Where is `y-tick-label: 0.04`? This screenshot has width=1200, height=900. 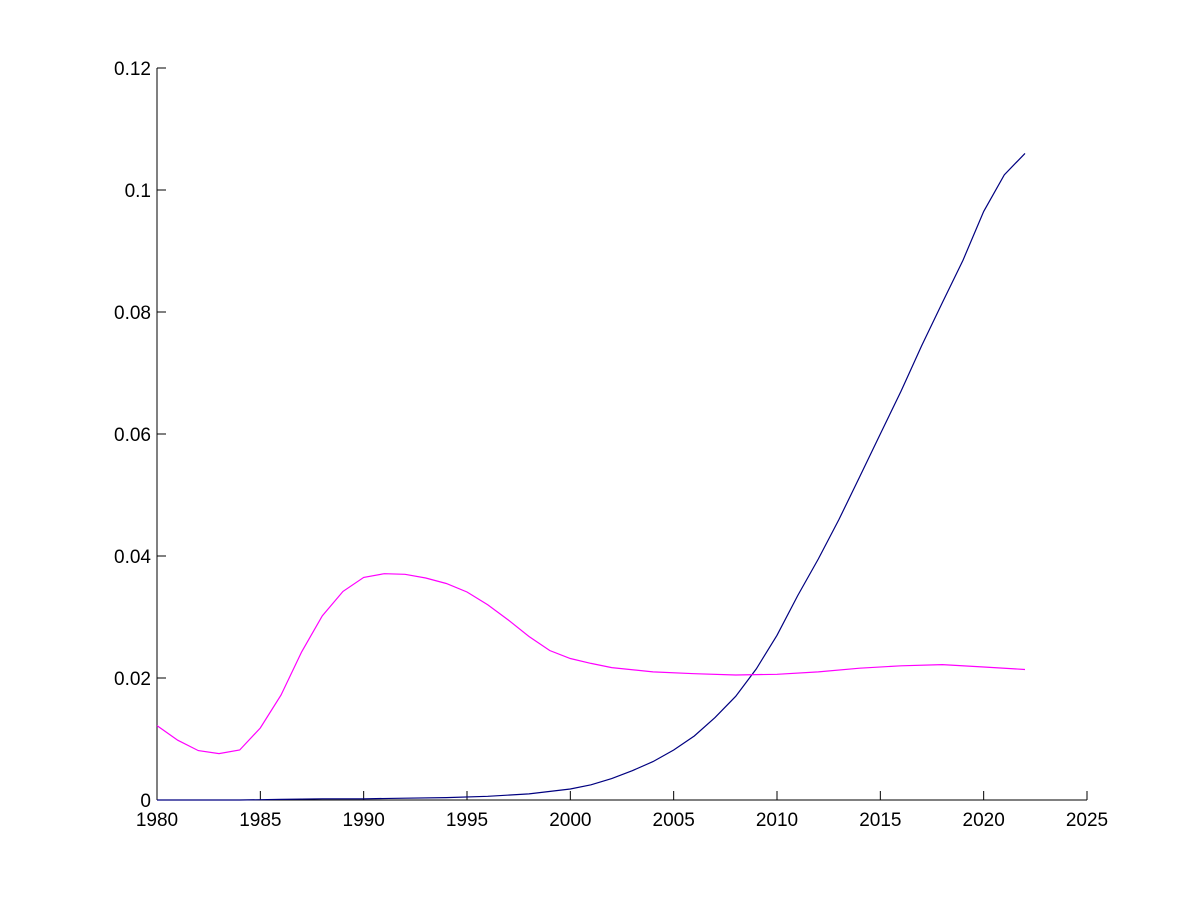 y-tick-label: 0.04 is located at coordinates (132, 557).